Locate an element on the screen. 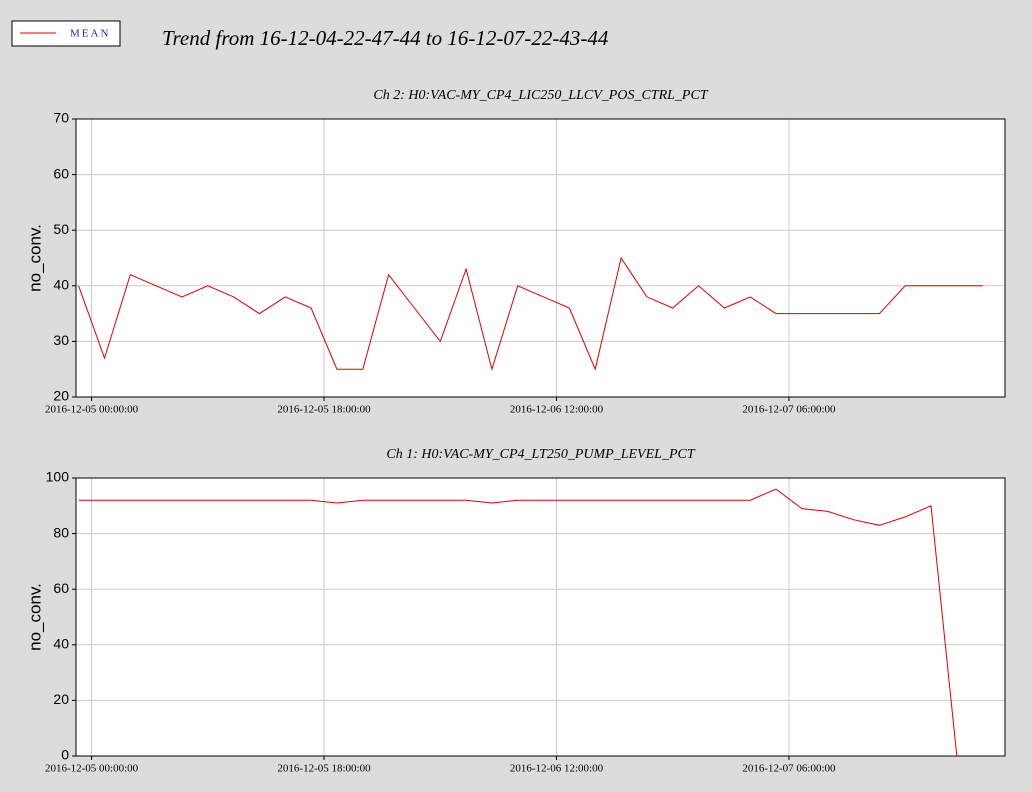 This screenshot has height=792, width=1032. y-tick-label: 0 is located at coordinates (65, 755).